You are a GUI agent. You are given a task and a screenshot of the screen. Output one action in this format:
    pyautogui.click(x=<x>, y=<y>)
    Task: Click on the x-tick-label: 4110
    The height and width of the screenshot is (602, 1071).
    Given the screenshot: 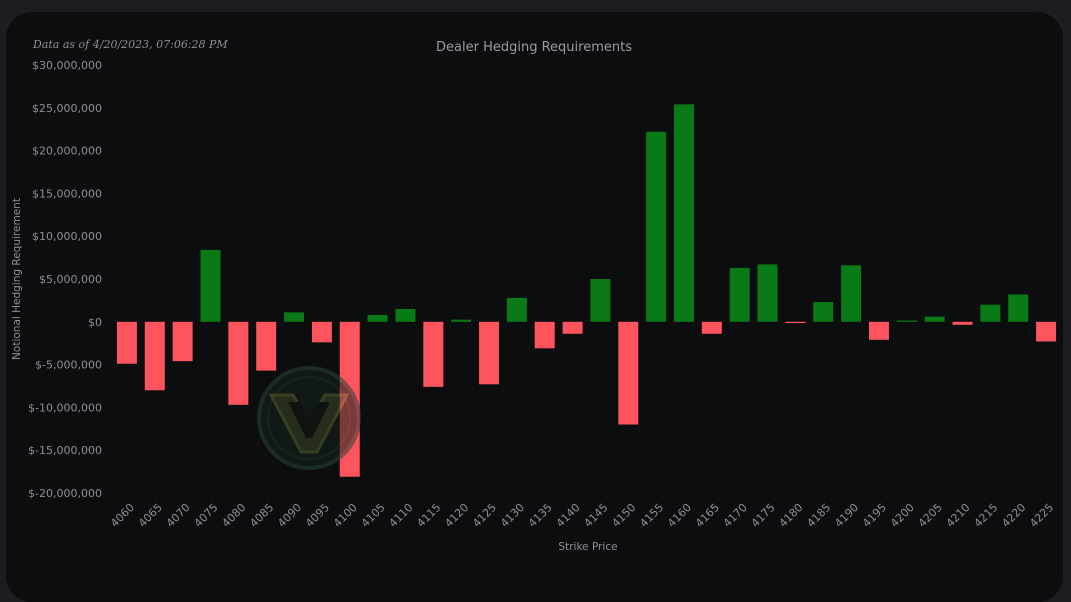 What is the action you would take?
    pyautogui.click(x=401, y=515)
    